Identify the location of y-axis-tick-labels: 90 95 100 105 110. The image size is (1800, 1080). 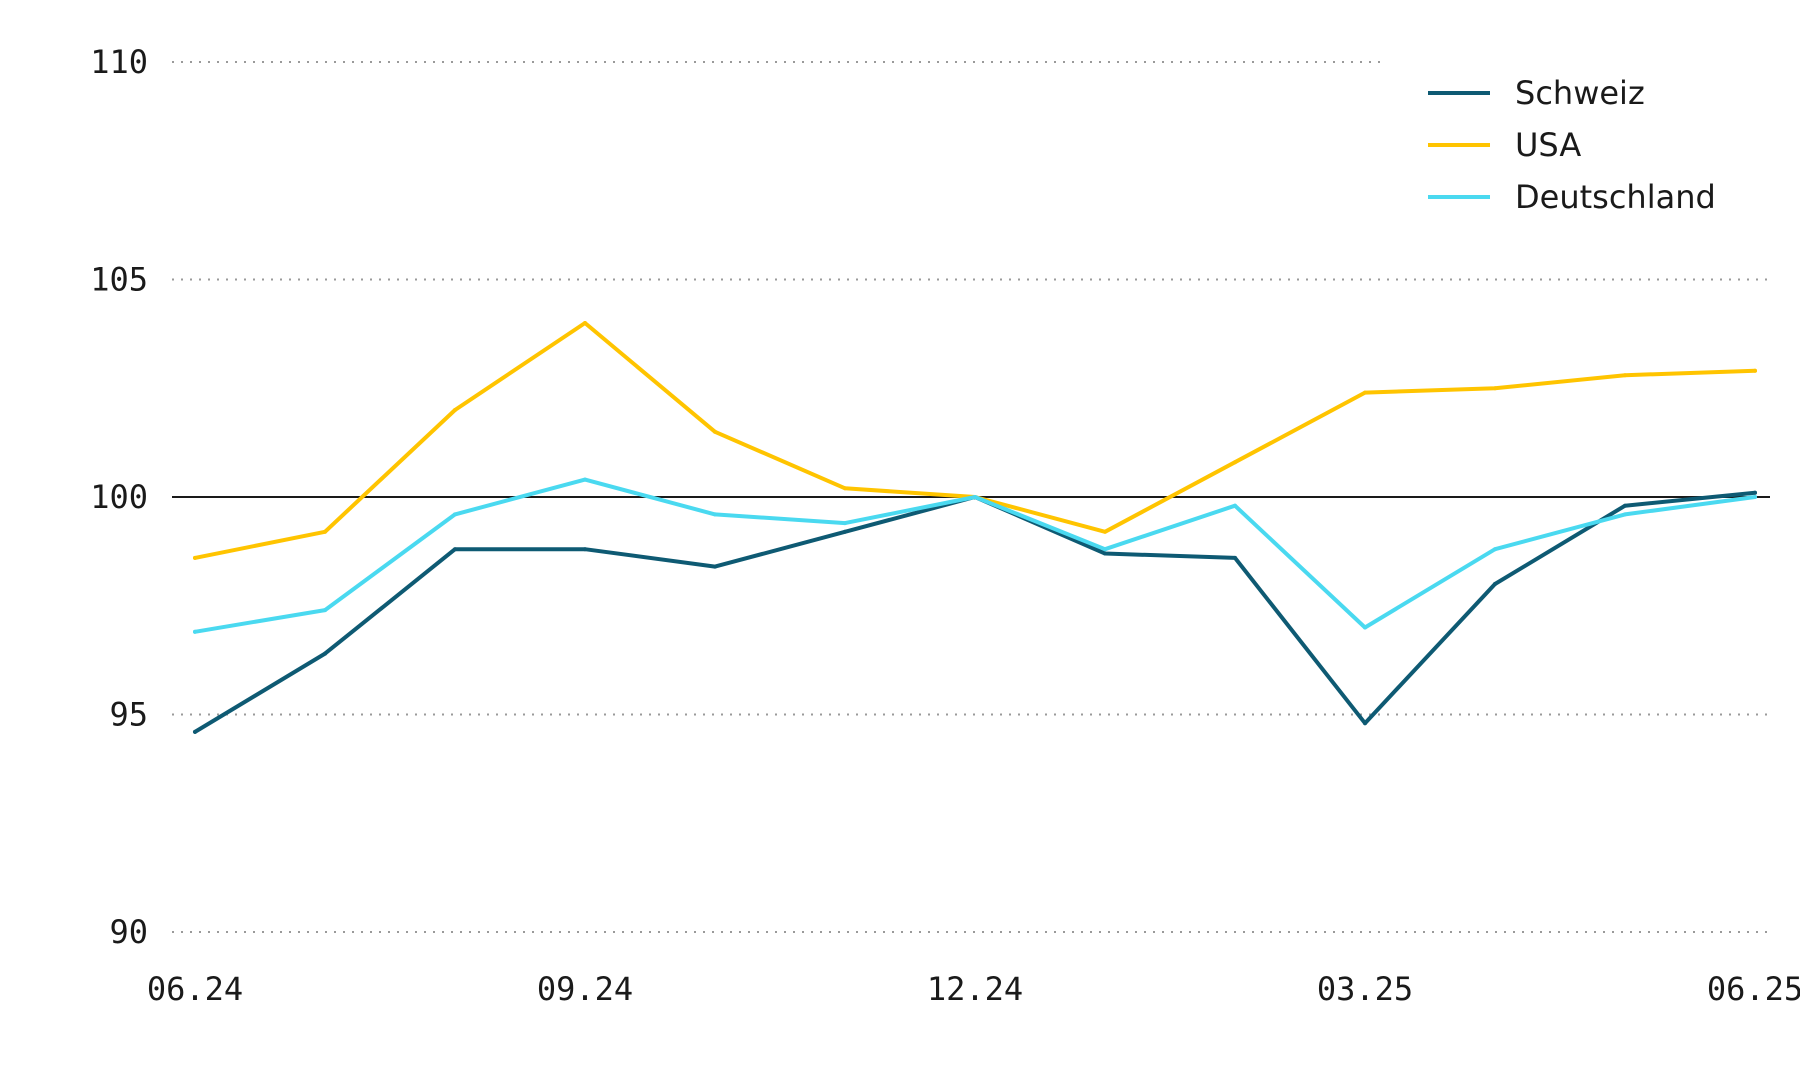
(119, 497).